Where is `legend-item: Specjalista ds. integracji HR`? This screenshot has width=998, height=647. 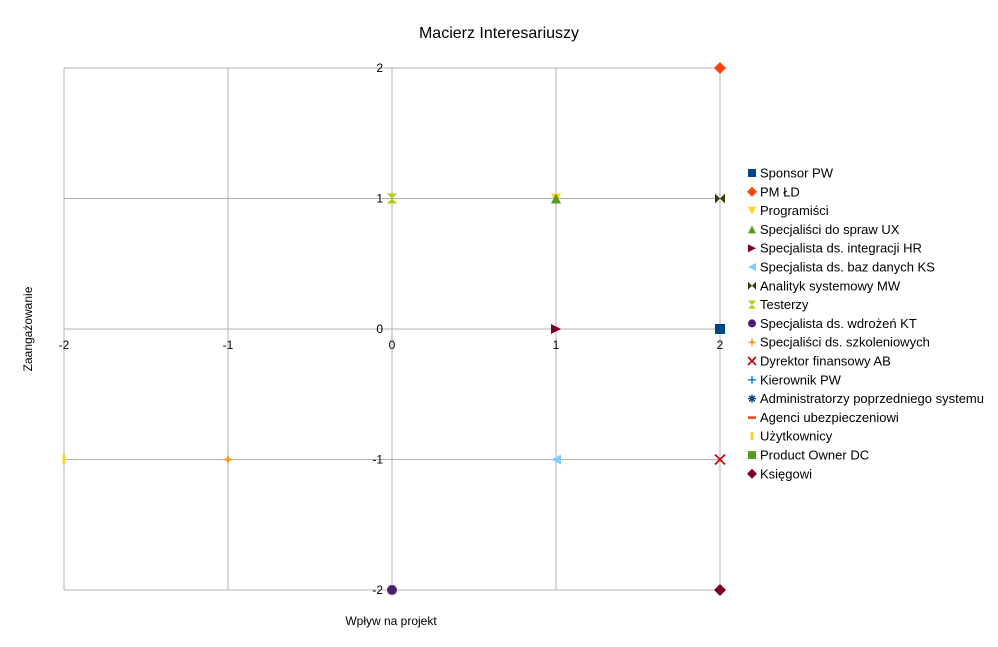 legend-item: Specjalista ds. integracji HR is located at coordinates (835, 248).